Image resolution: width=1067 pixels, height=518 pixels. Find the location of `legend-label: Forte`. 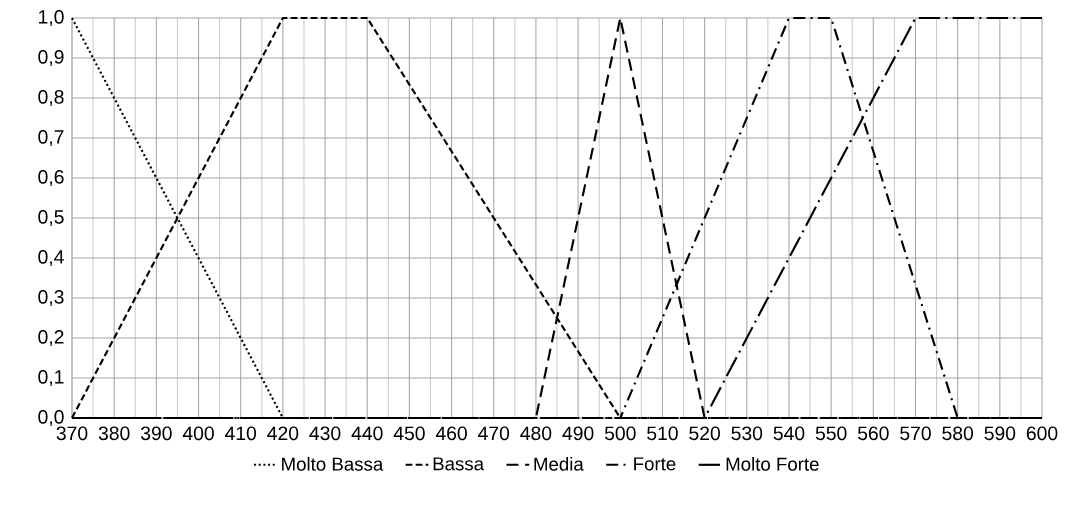

legend-label: Forte is located at coordinates (655, 464).